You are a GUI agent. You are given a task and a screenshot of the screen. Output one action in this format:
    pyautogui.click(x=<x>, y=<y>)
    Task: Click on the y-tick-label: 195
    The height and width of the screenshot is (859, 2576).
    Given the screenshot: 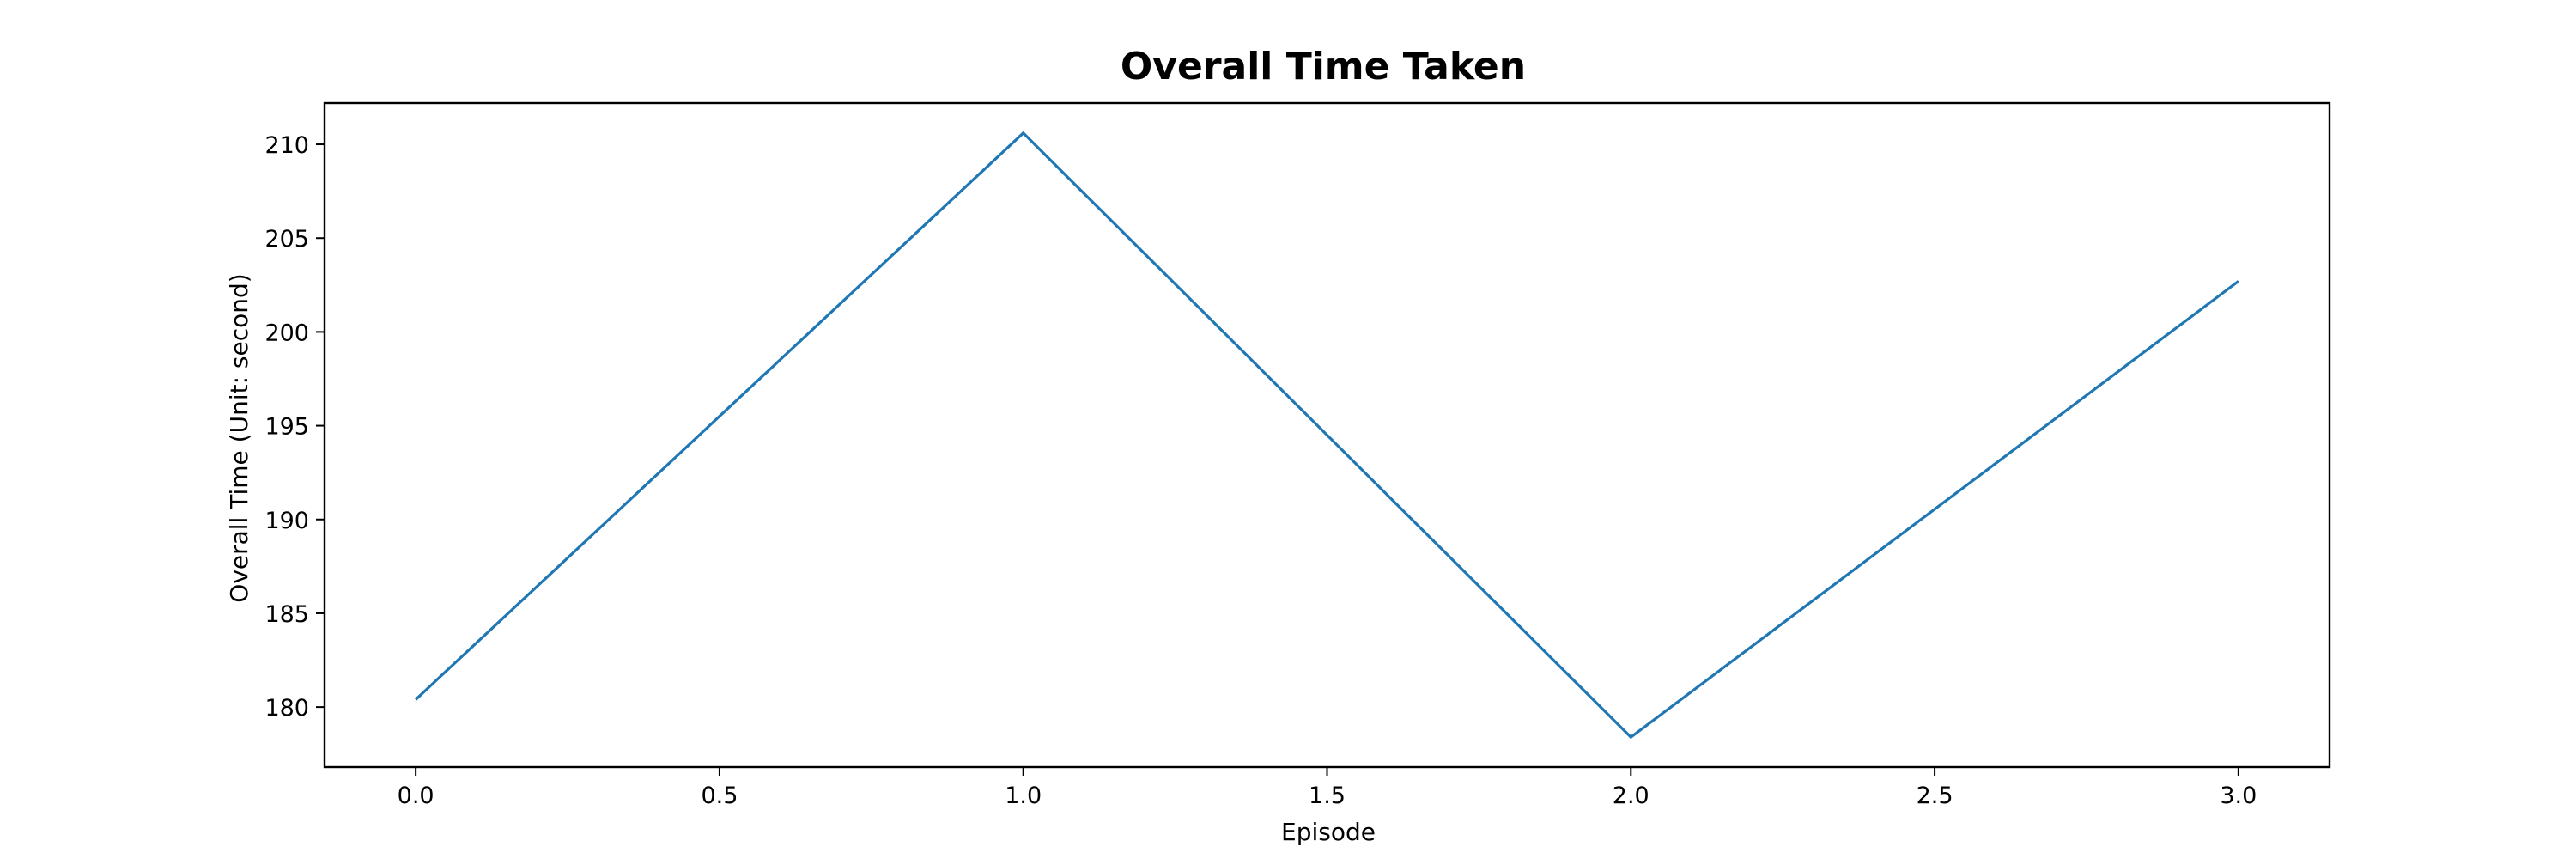 What is the action you would take?
    pyautogui.click(x=286, y=427)
    